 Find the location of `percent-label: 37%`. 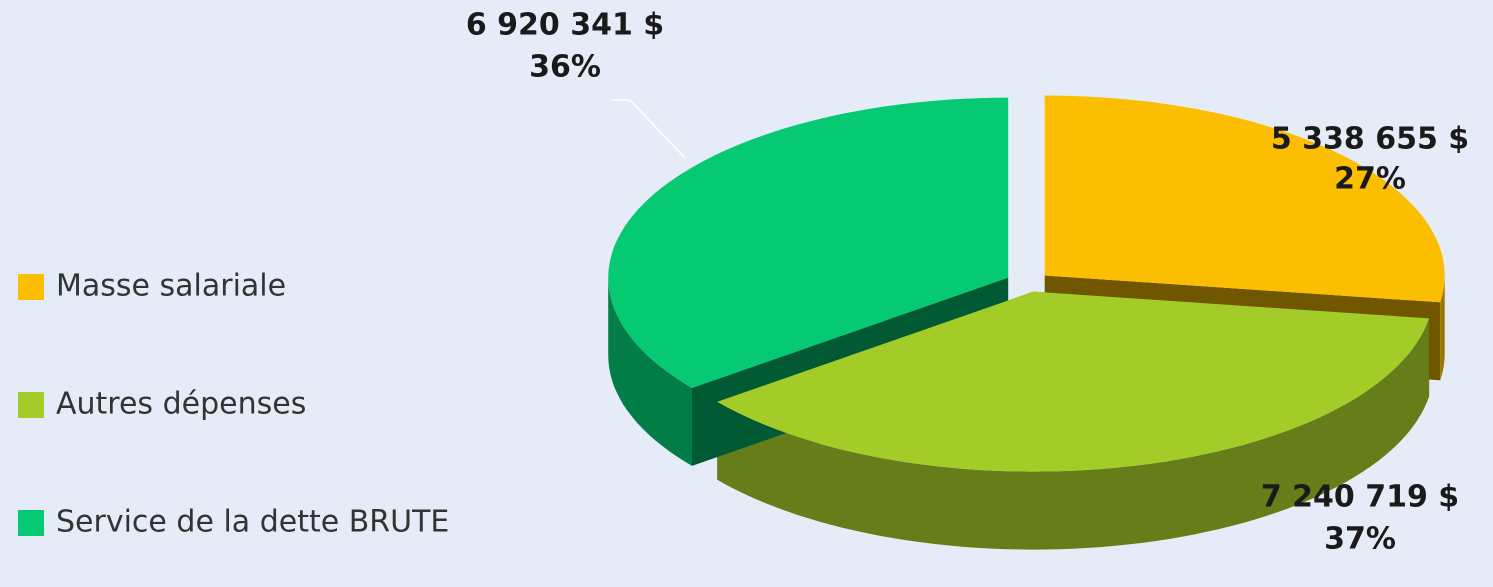

percent-label: 37% is located at coordinates (1360, 539).